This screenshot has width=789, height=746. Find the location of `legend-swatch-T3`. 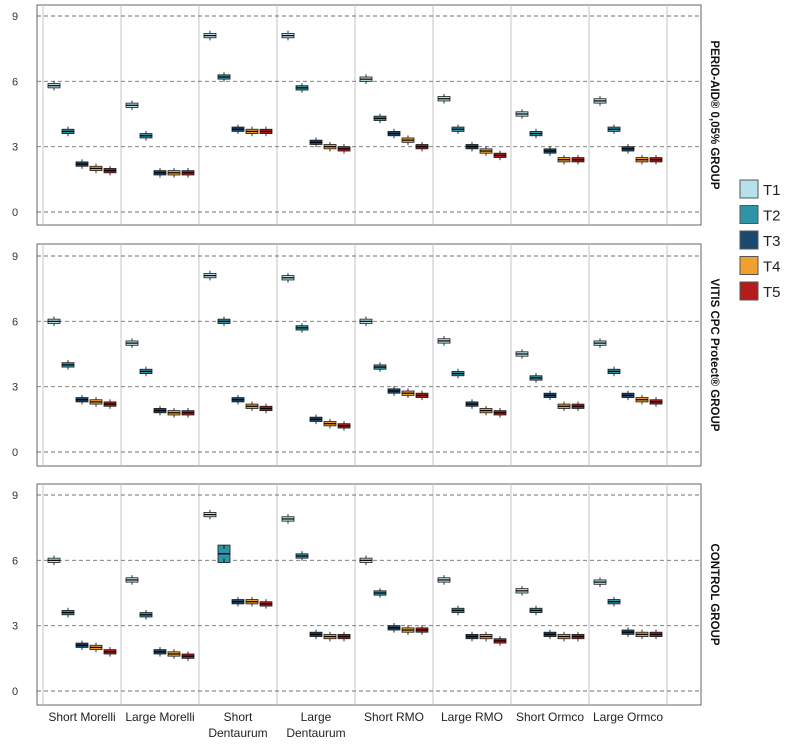

legend-swatch-T3 is located at coordinates (749, 240).